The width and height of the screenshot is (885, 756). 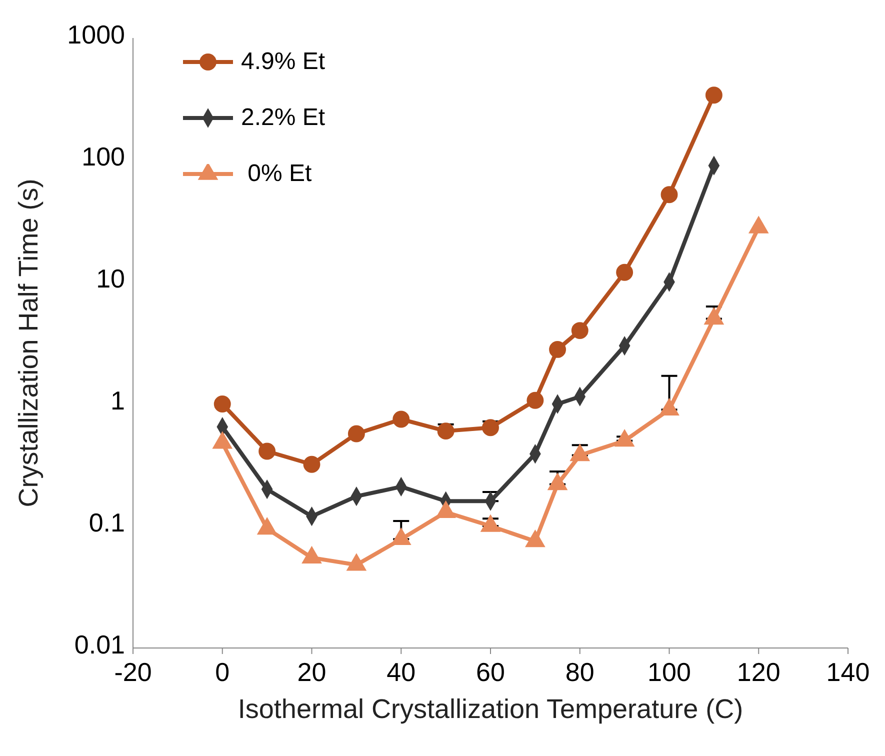 I want to click on y-tick-label: 100, so click(x=103, y=156).